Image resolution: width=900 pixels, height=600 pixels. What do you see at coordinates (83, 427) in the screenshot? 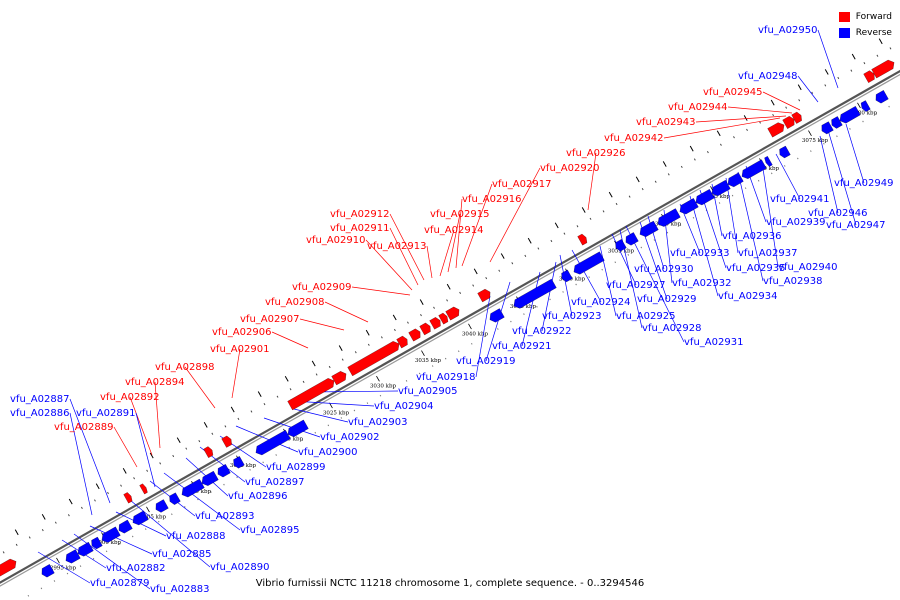
I see `gene-label: vfu_A02889` at bounding box center [83, 427].